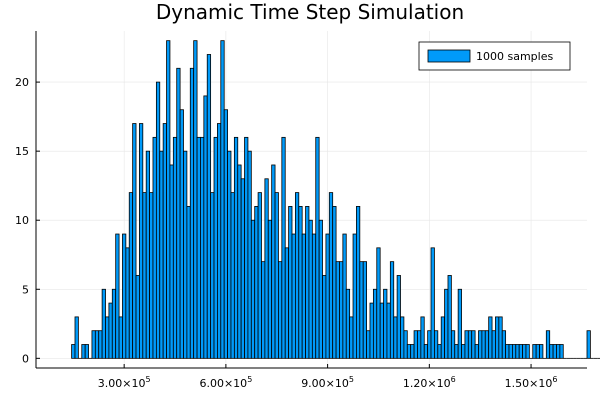  I want to click on y-tick-label: 20, so click(22, 82).